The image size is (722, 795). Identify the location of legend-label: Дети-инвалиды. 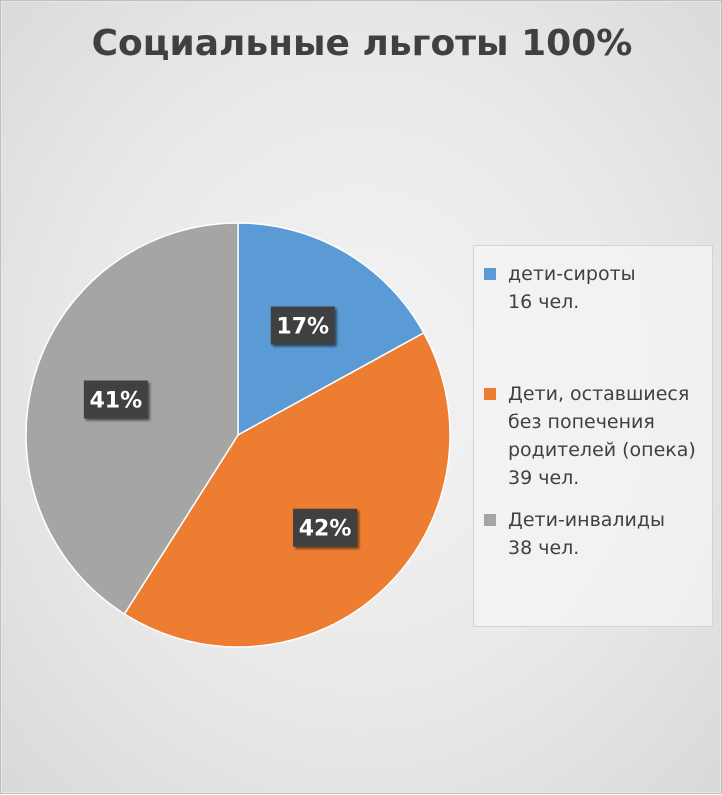
(587, 520).